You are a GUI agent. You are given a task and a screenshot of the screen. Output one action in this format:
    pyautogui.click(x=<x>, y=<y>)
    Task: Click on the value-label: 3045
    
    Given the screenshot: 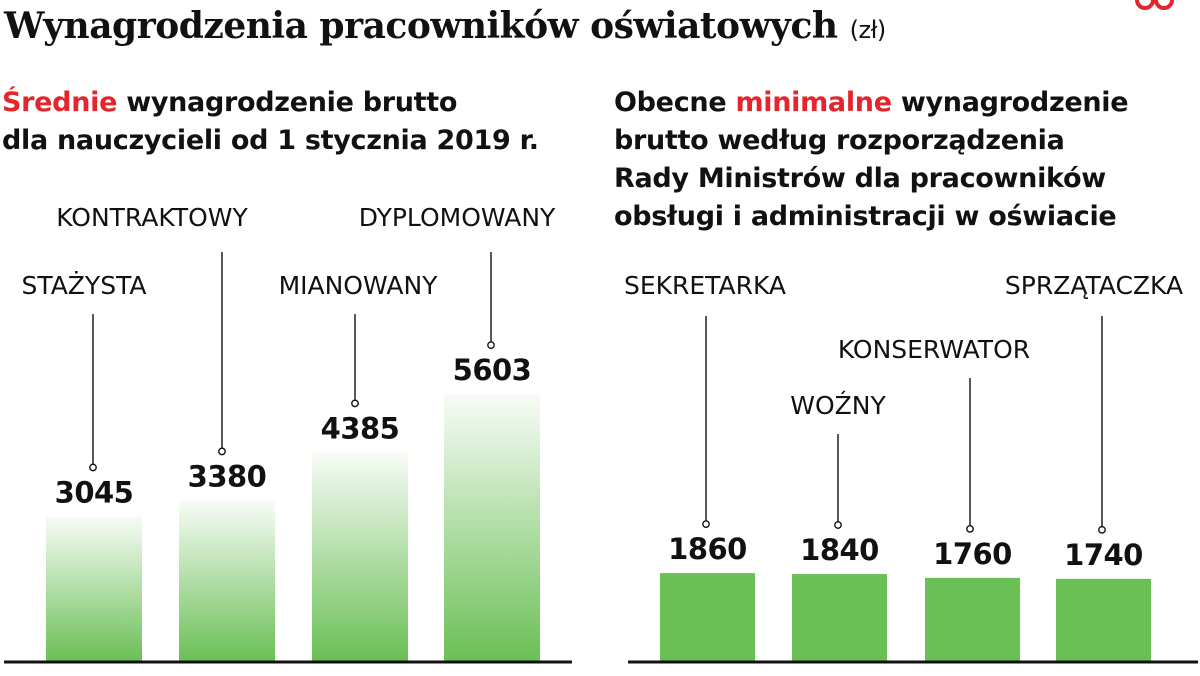 What is the action you would take?
    pyautogui.click(x=94, y=492)
    